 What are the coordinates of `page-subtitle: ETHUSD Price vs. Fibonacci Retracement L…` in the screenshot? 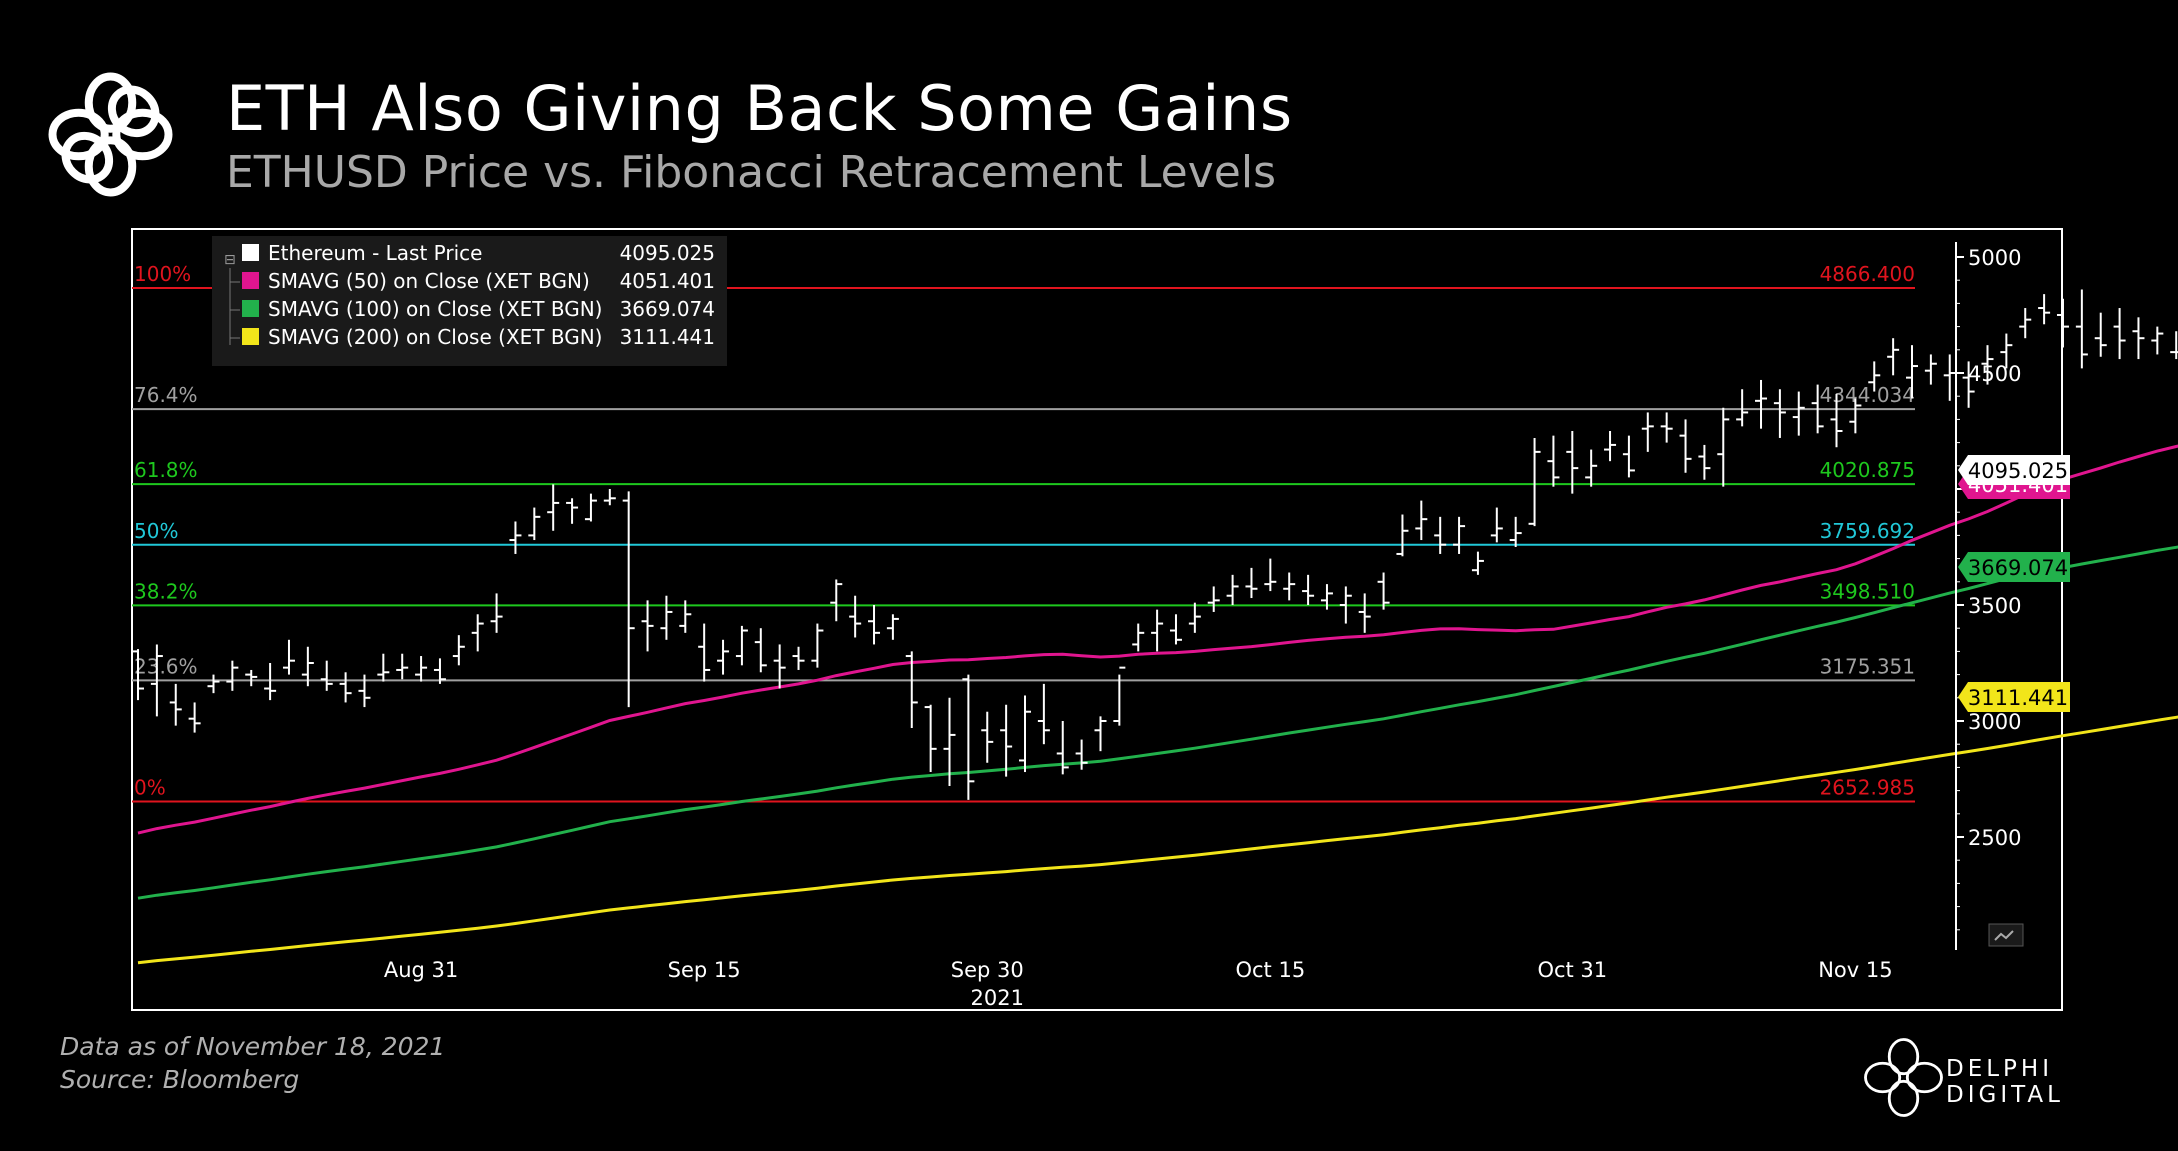 It's located at (751, 172).